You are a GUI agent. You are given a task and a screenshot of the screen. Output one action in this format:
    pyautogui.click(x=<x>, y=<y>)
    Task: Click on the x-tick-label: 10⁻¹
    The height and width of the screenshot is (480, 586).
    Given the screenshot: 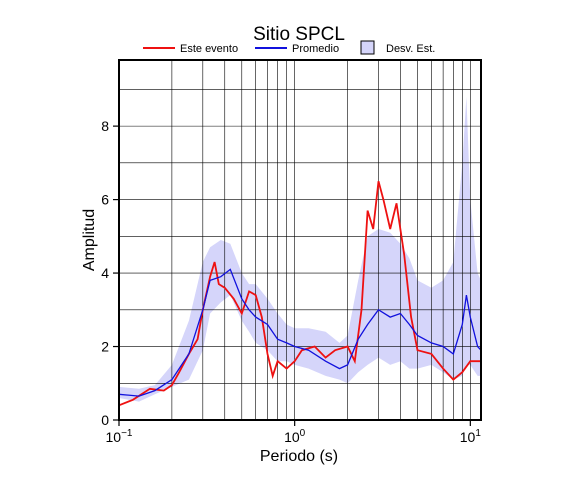 What is the action you would take?
    pyautogui.click(x=119, y=436)
    